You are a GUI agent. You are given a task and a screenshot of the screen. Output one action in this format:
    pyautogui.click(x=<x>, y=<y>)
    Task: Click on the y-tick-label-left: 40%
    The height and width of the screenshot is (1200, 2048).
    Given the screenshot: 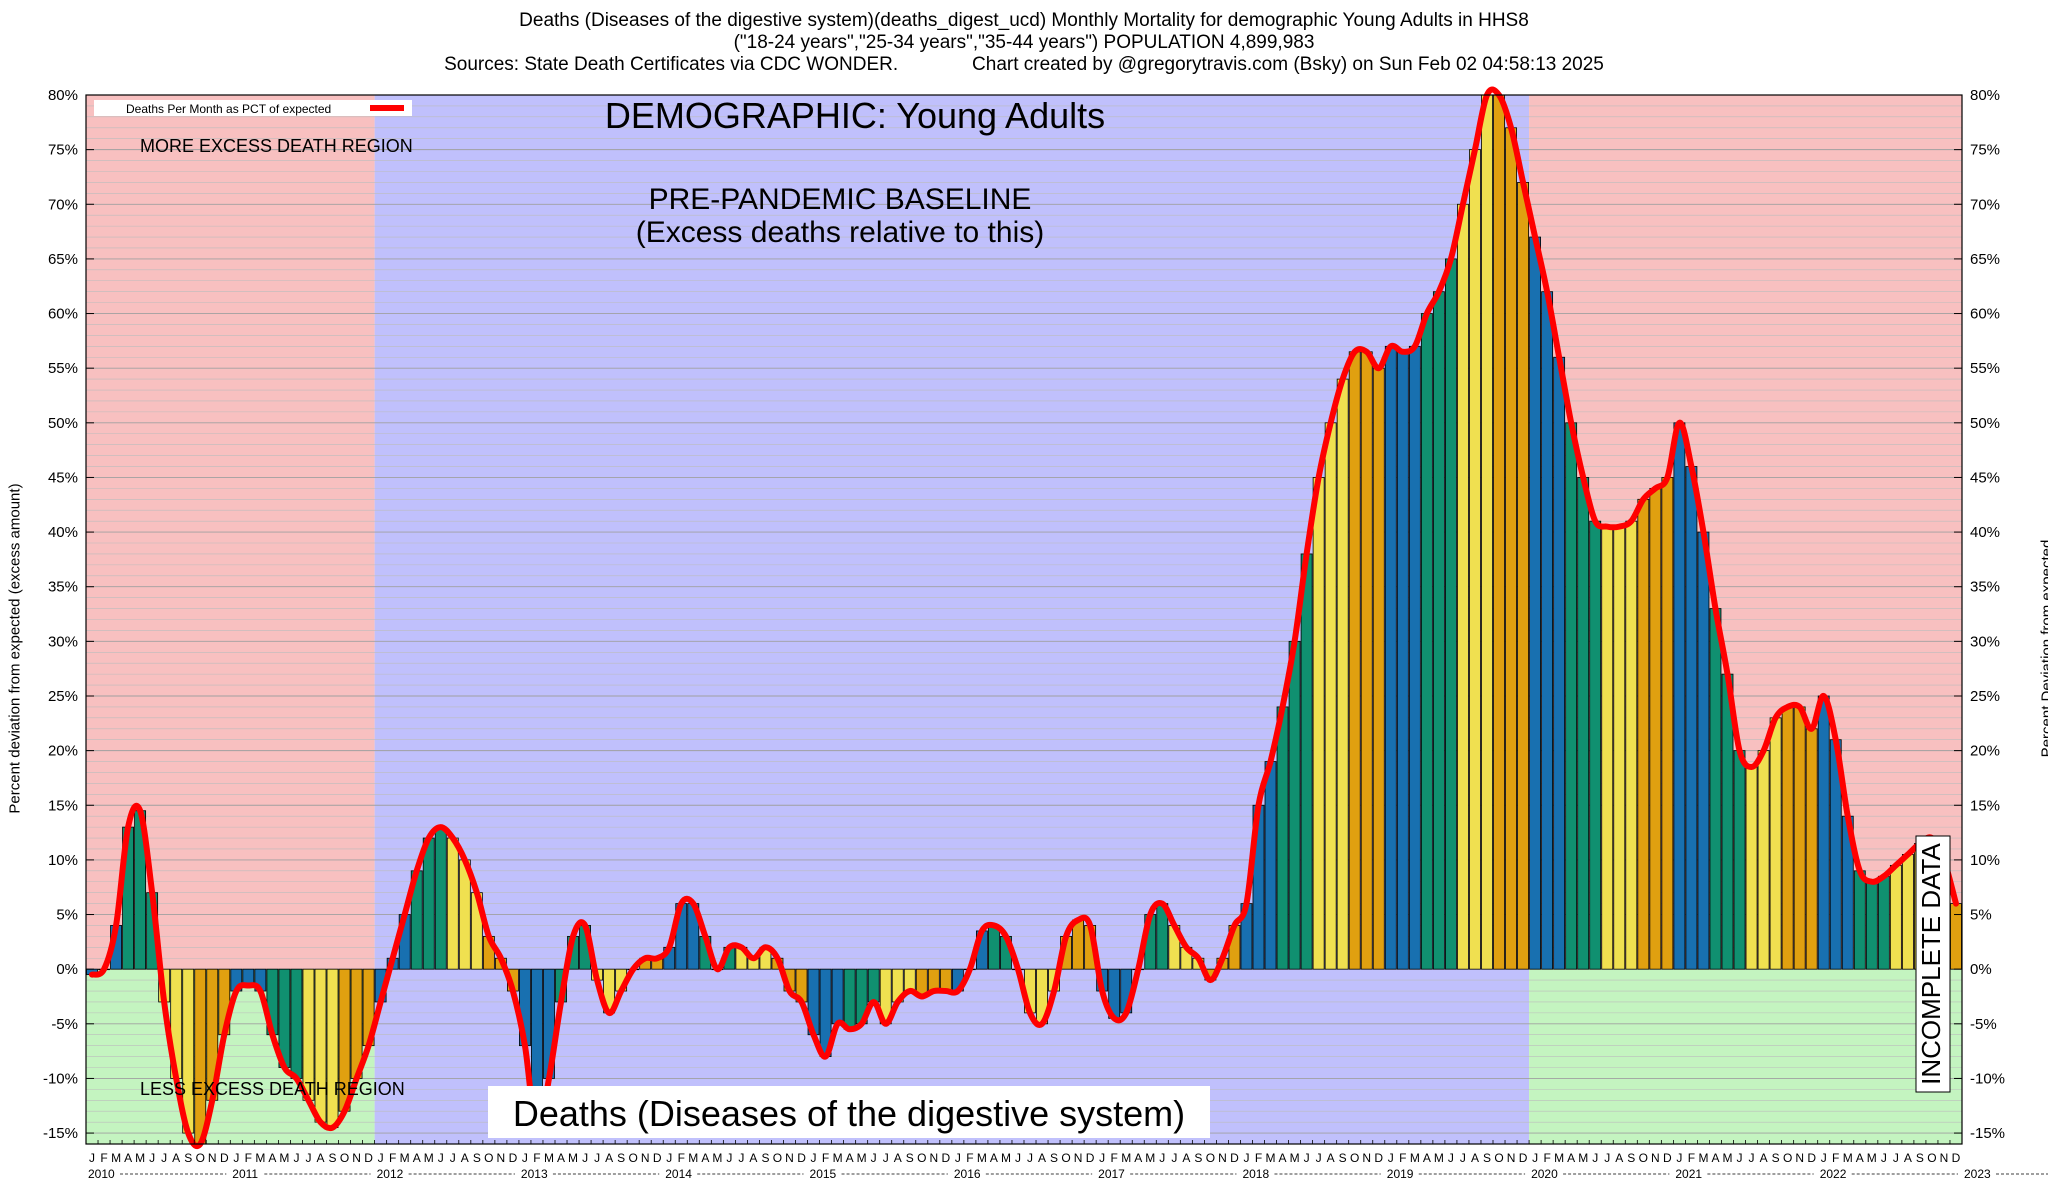 What is the action you would take?
    pyautogui.click(x=63, y=532)
    